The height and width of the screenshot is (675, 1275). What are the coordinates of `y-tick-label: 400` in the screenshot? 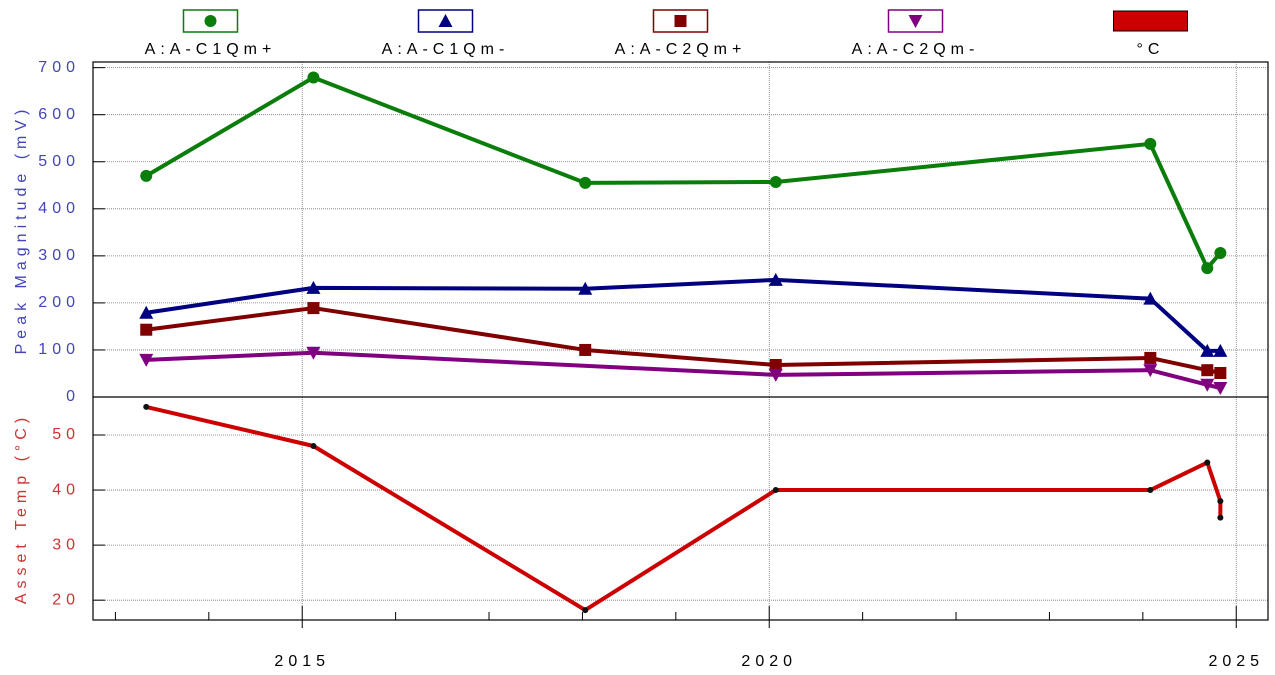 It's located at (59, 208).